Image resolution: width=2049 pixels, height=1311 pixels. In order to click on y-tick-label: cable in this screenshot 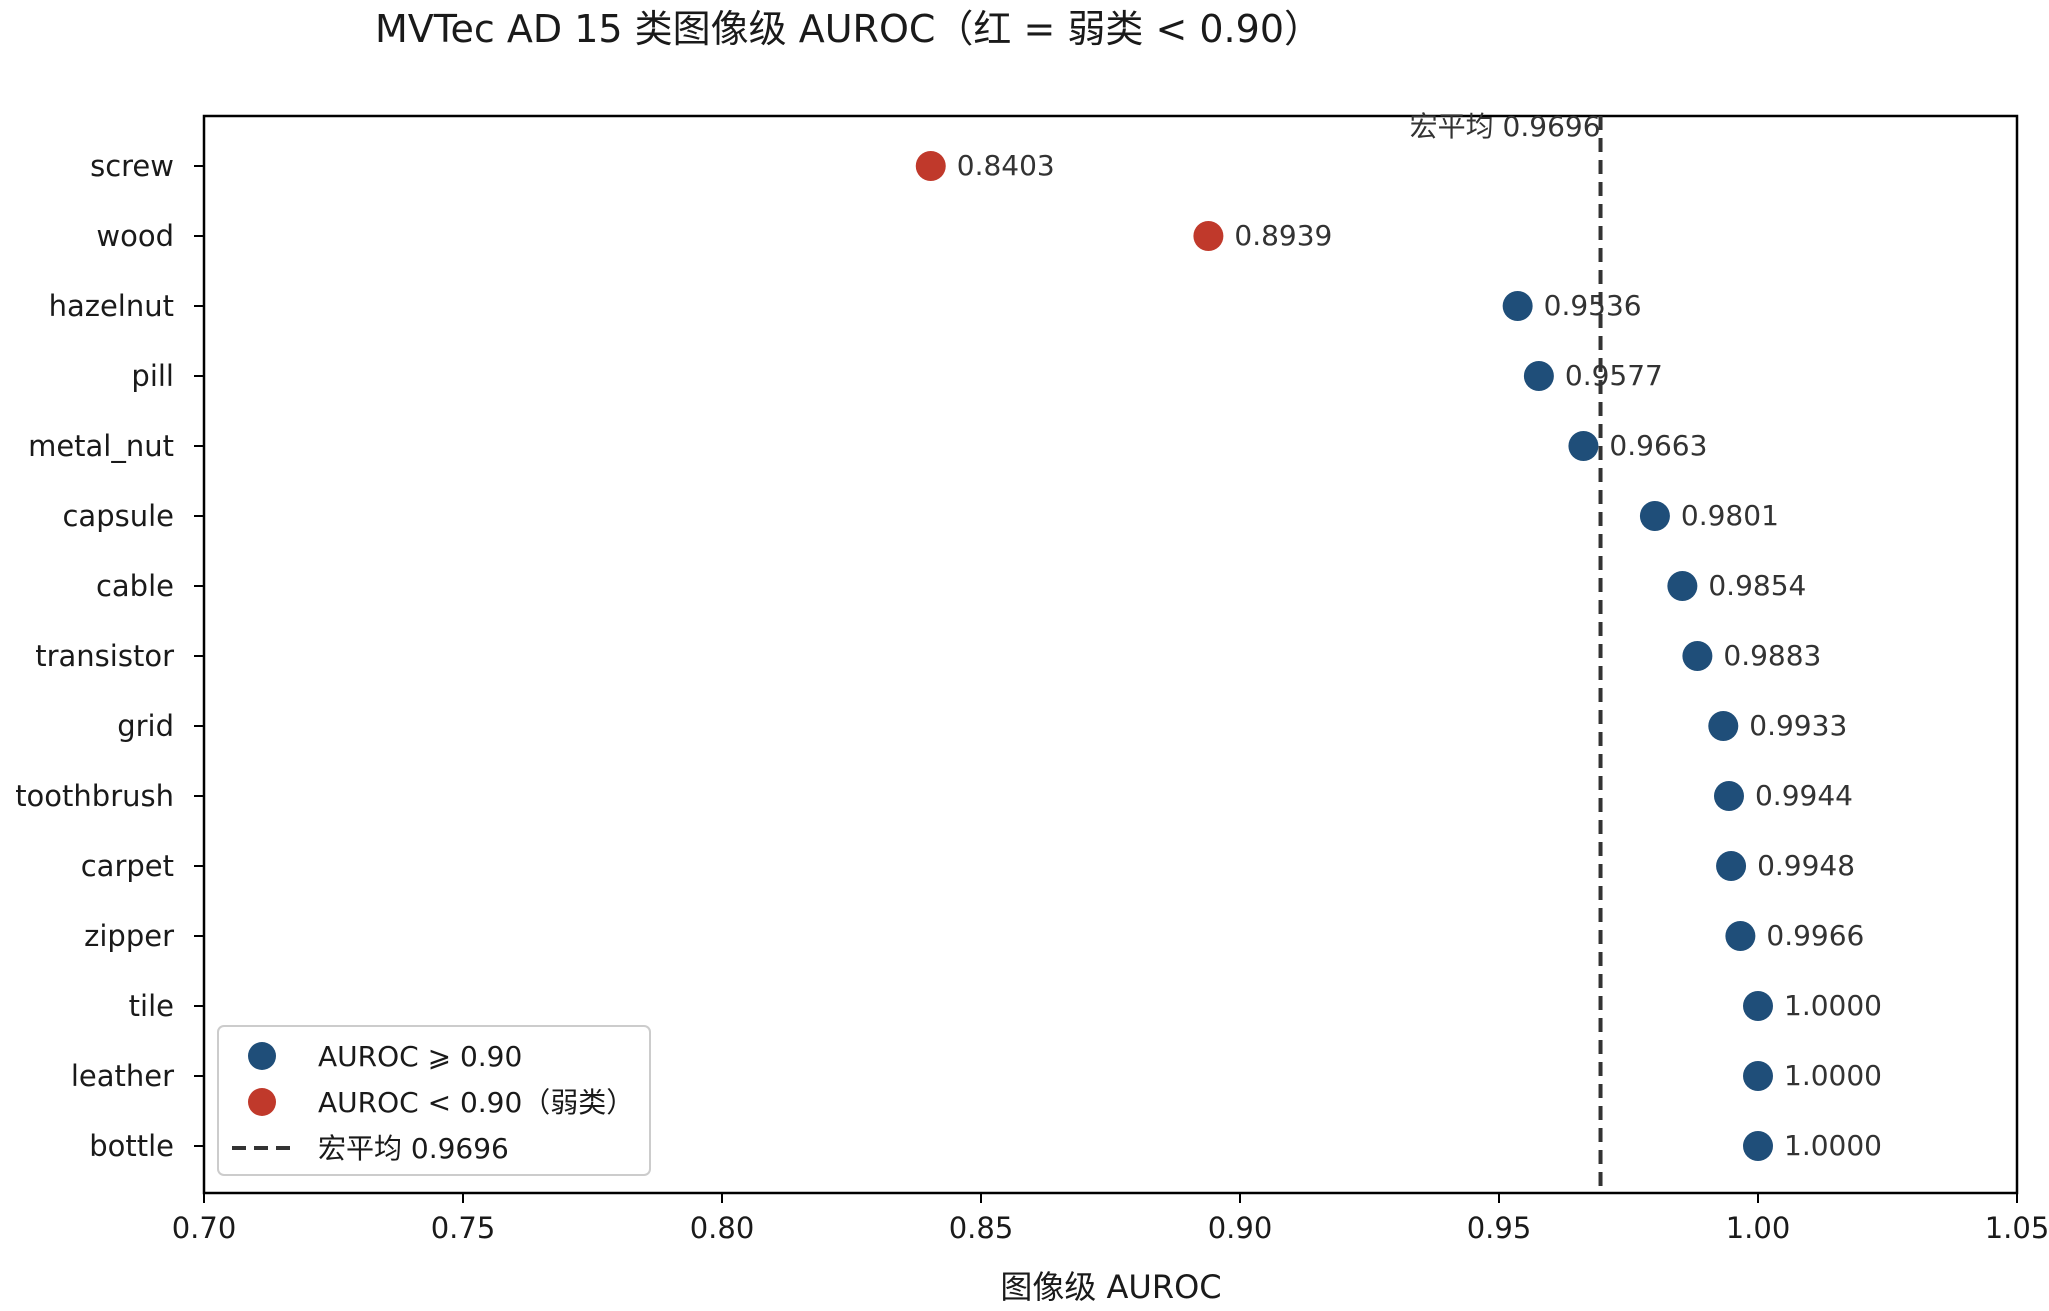, I will do `click(135, 586)`.